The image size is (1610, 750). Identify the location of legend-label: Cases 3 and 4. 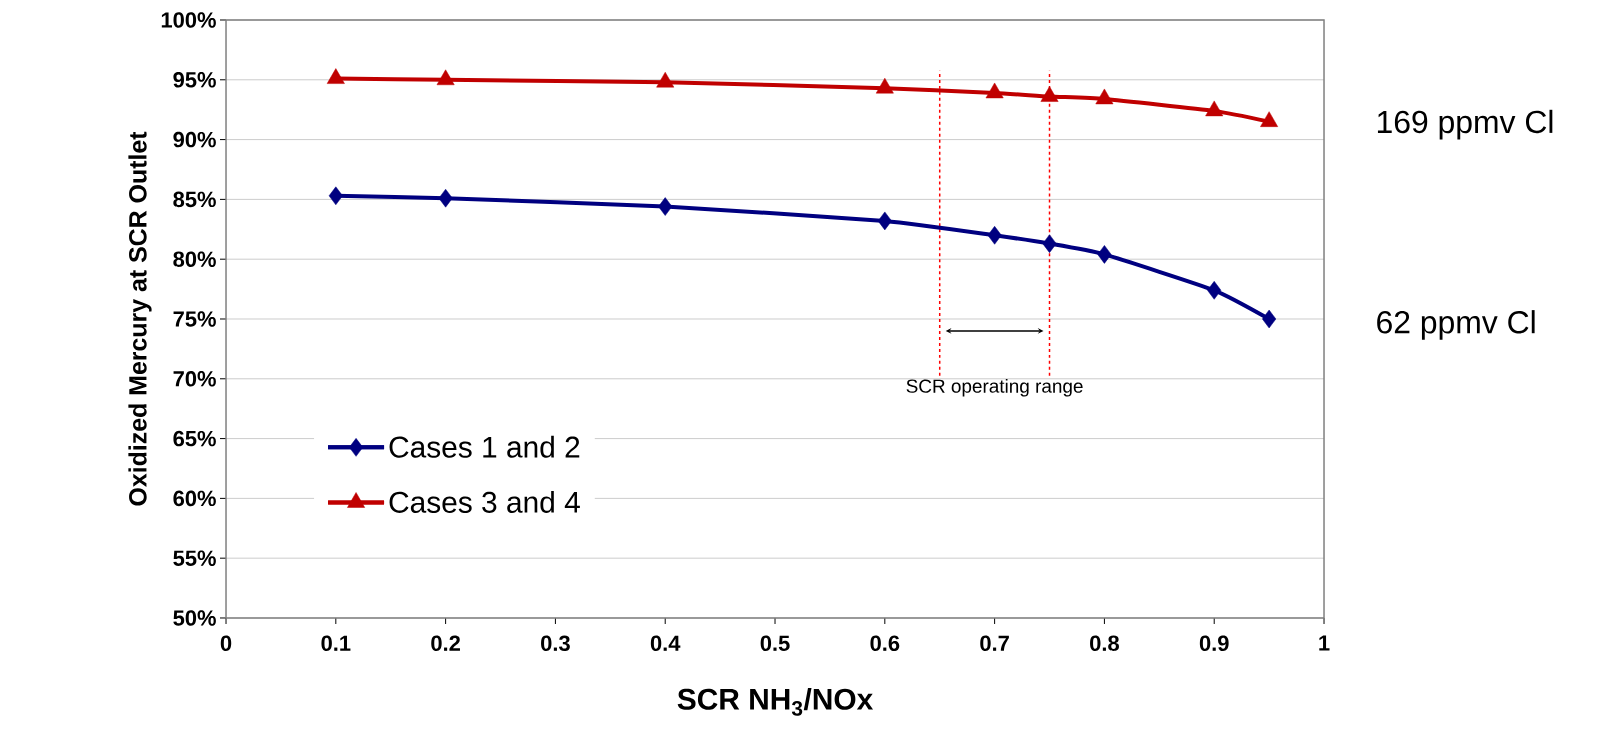
(484, 501).